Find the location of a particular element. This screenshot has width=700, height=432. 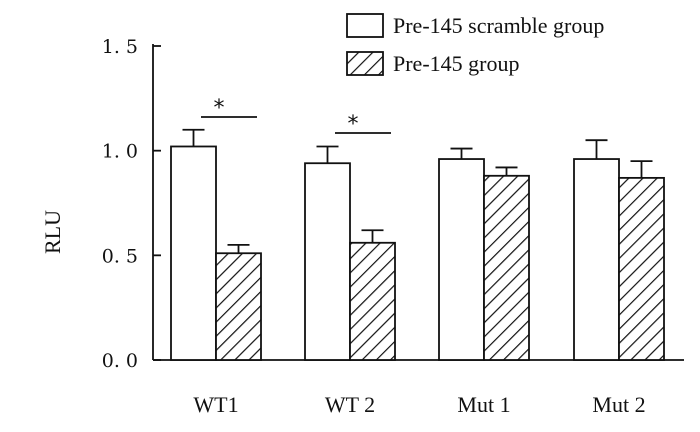

category-label: Mut 2 is located at coordinates (618, 404).